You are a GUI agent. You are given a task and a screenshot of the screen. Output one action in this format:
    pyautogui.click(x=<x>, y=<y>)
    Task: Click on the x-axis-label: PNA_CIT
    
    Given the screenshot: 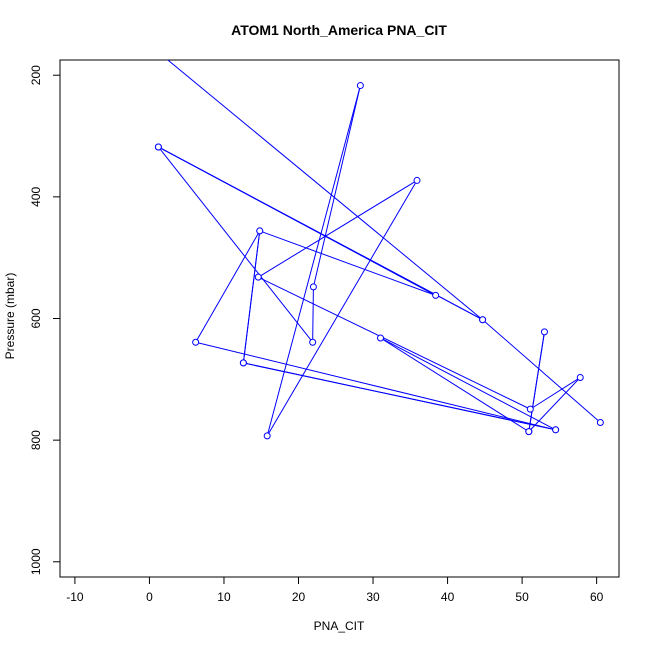 What is the action you would take?
    pyautogui.click(x=339, y=626)
    